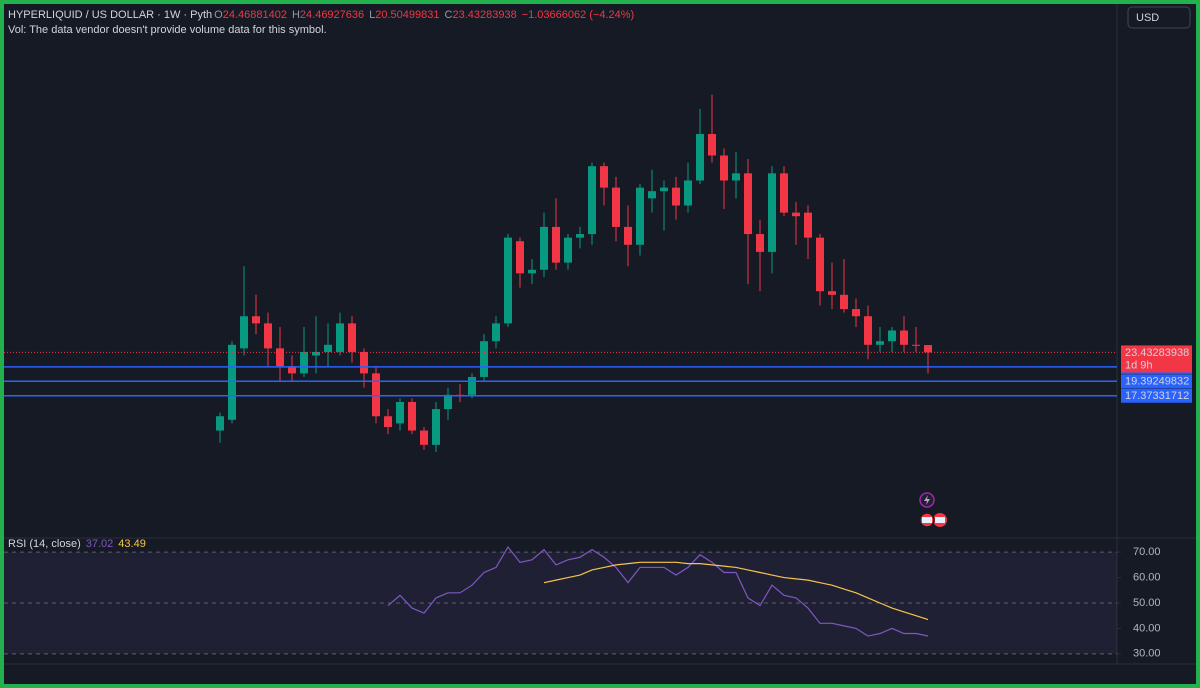  I want to click on last-price-label: 23.43283938, so click(1157, 353).